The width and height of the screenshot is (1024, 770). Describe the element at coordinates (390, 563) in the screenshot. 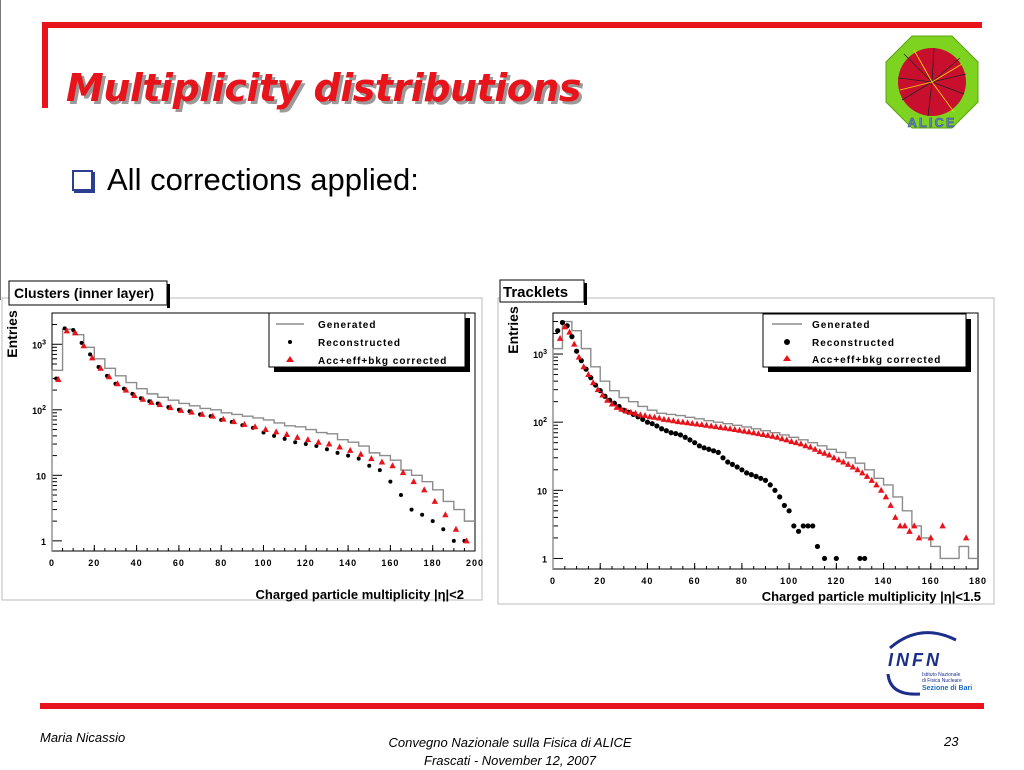

I see `x-tick-label: 160` at that location.